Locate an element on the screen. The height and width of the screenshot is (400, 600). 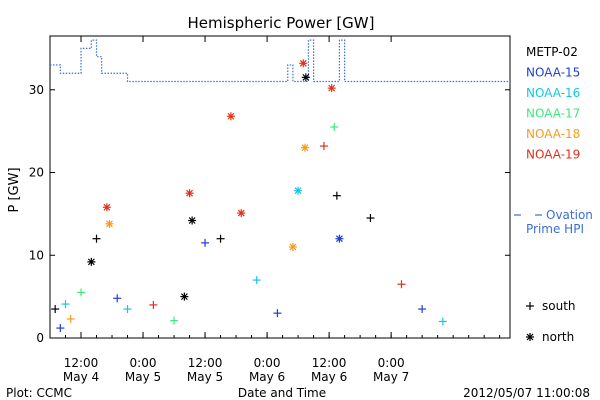
y-tick-label: 20 is located at coordinates (36, 173).